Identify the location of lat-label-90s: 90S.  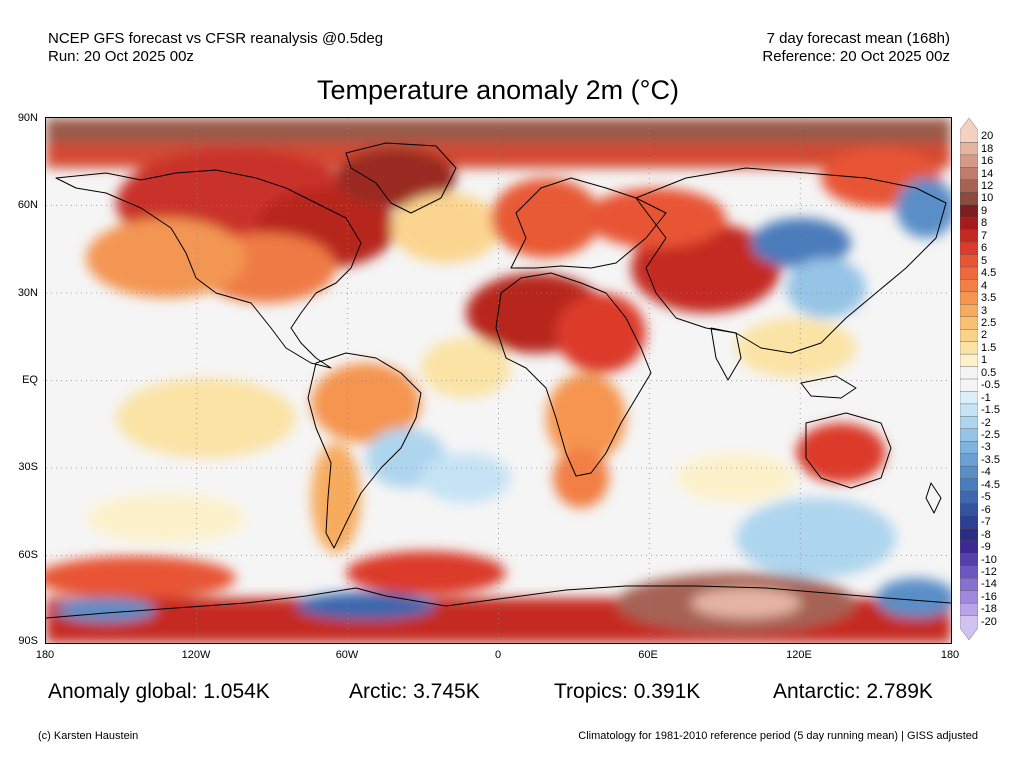
(28, 641).